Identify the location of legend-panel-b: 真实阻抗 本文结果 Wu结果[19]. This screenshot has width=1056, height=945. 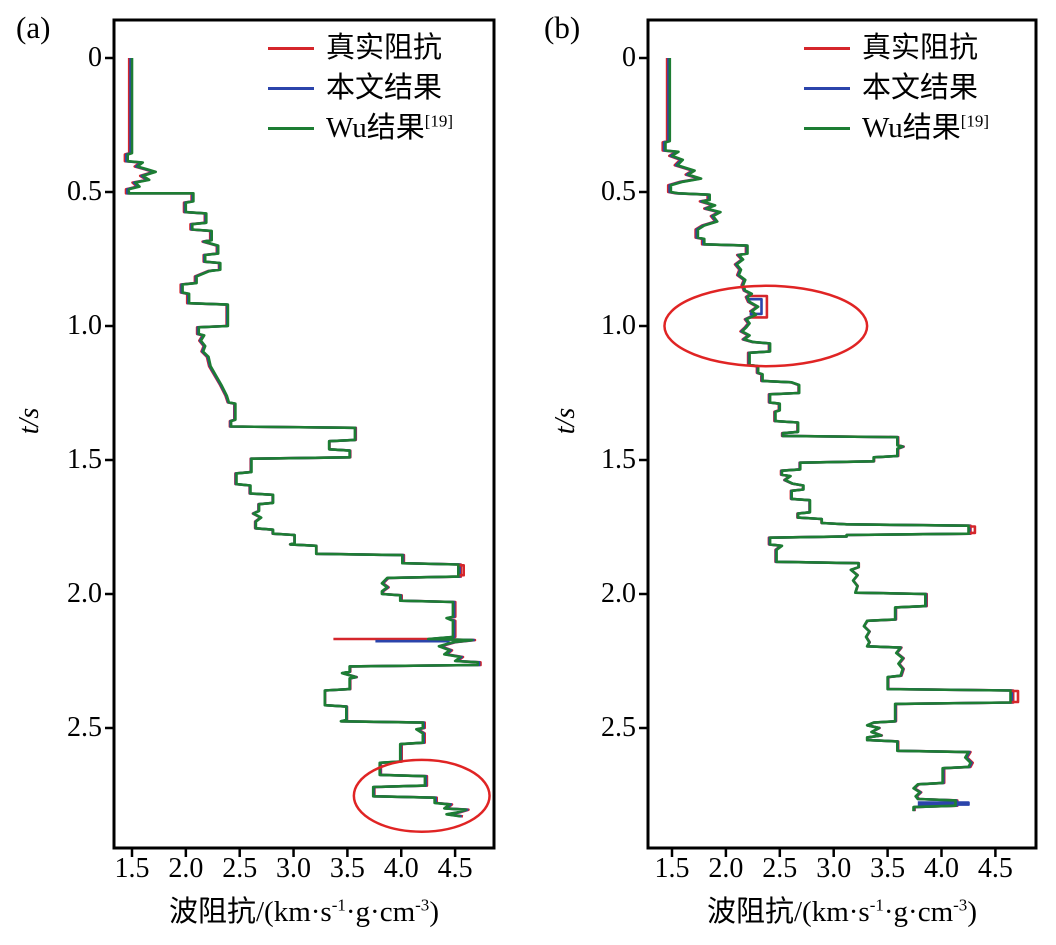
(896, 88).